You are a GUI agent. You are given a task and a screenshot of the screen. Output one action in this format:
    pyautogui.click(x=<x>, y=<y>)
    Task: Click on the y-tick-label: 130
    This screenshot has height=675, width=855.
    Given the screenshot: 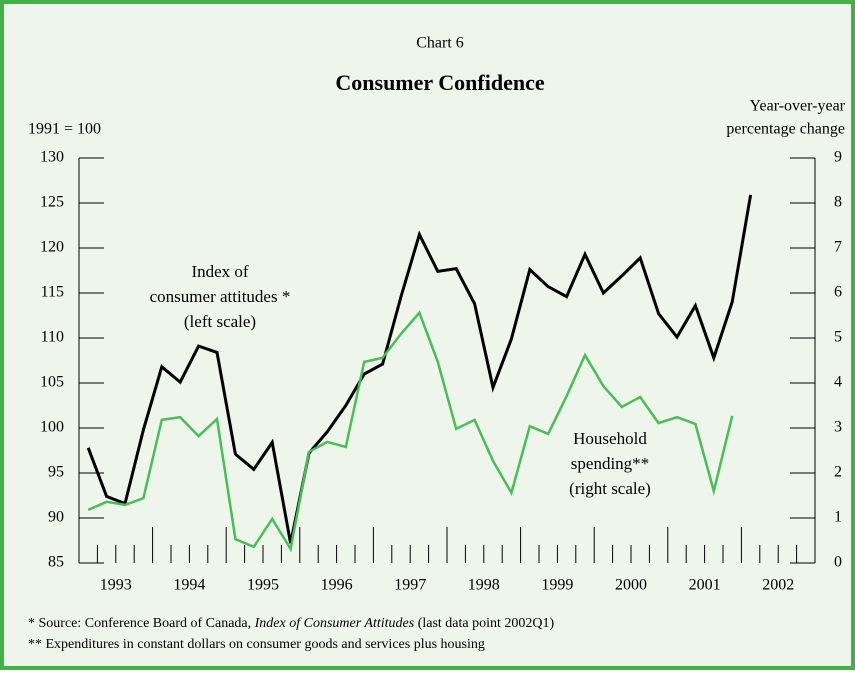 What is the action you would take?
    pyautogui.click(x=52, y=157)
    